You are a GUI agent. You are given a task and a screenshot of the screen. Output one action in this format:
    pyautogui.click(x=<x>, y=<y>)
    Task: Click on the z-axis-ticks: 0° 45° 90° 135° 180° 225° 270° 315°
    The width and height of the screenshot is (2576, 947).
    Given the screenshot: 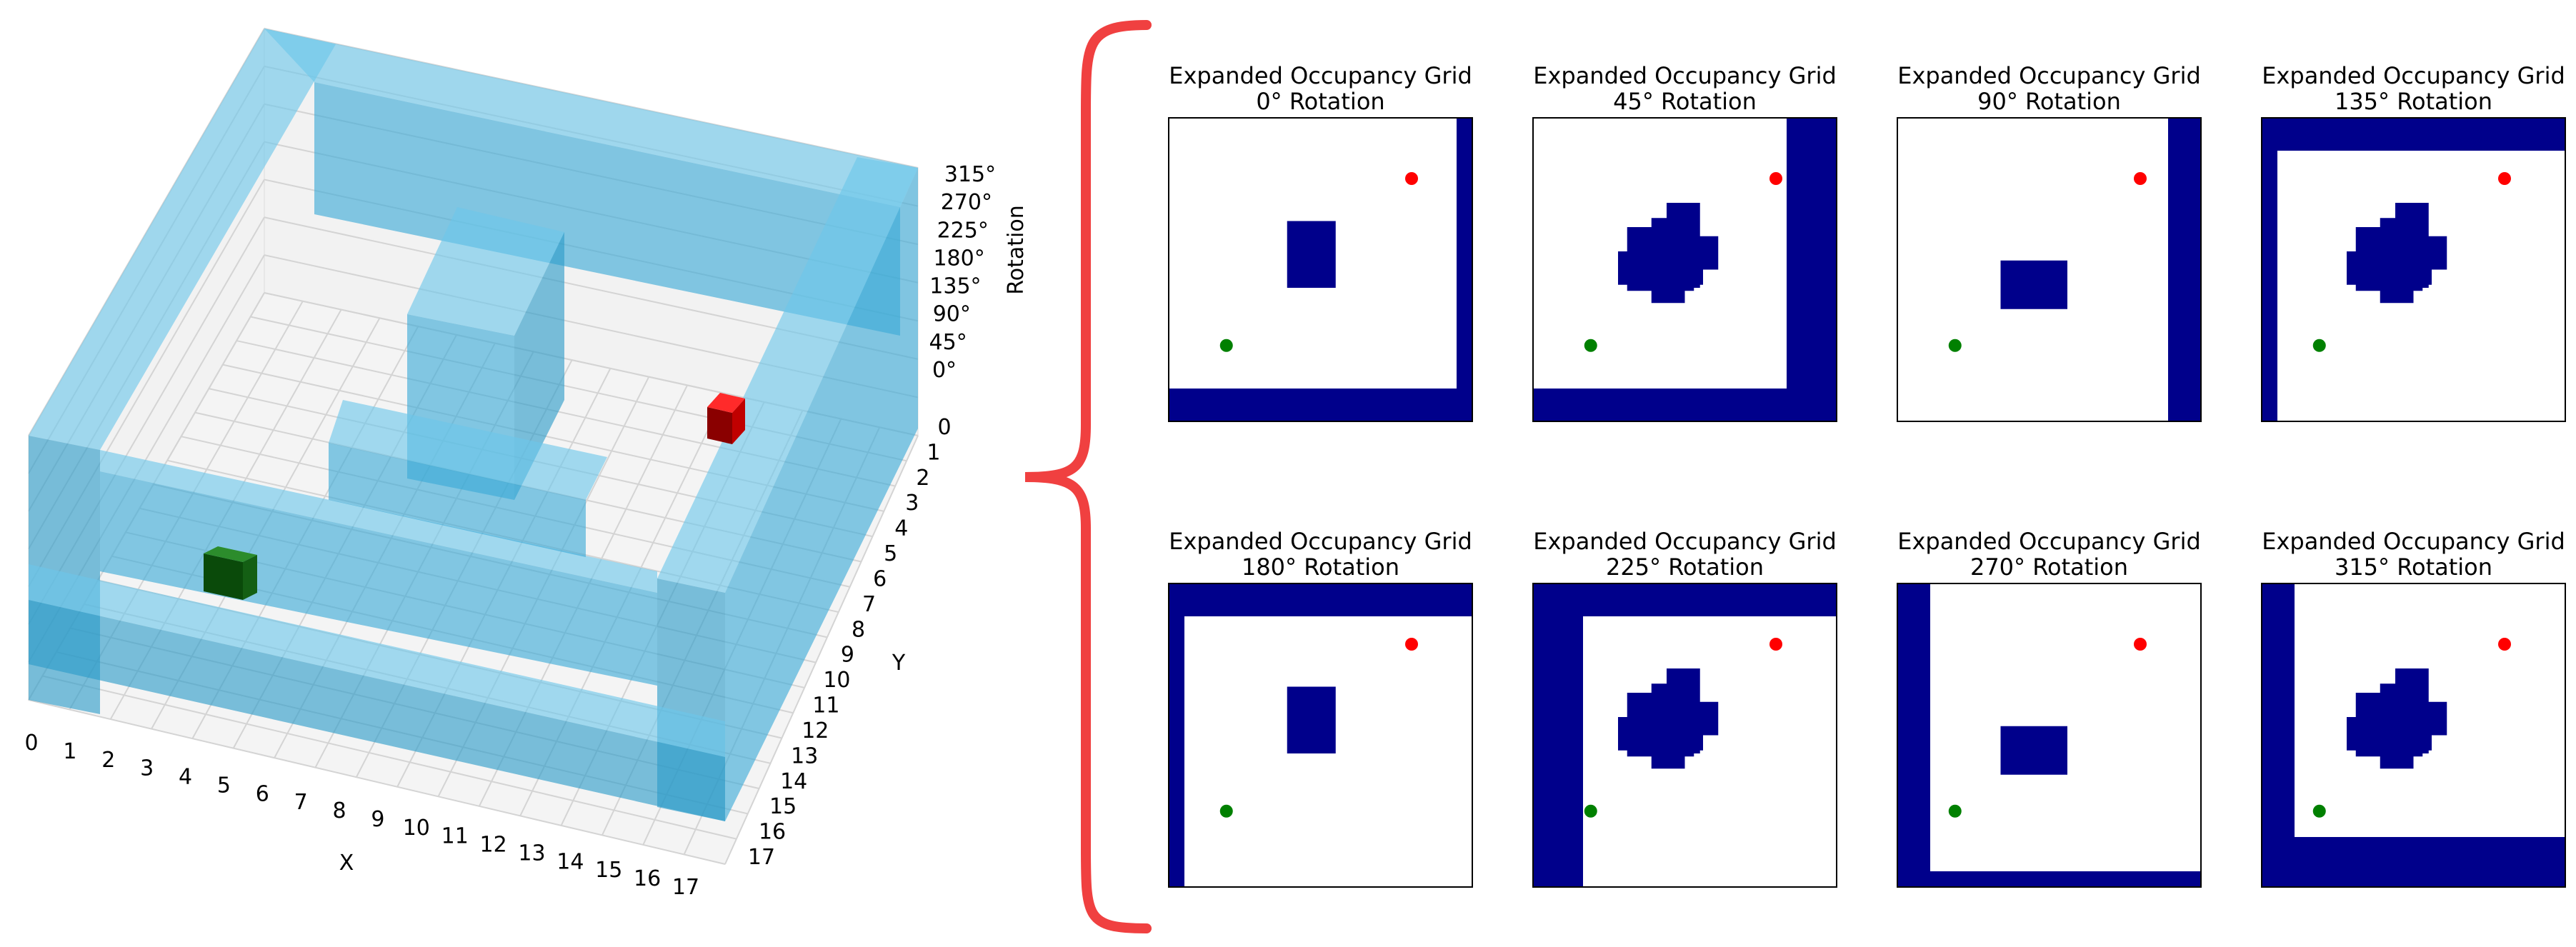 What is the action you would take?
    pyautogui.click(x=963, y=272)
    